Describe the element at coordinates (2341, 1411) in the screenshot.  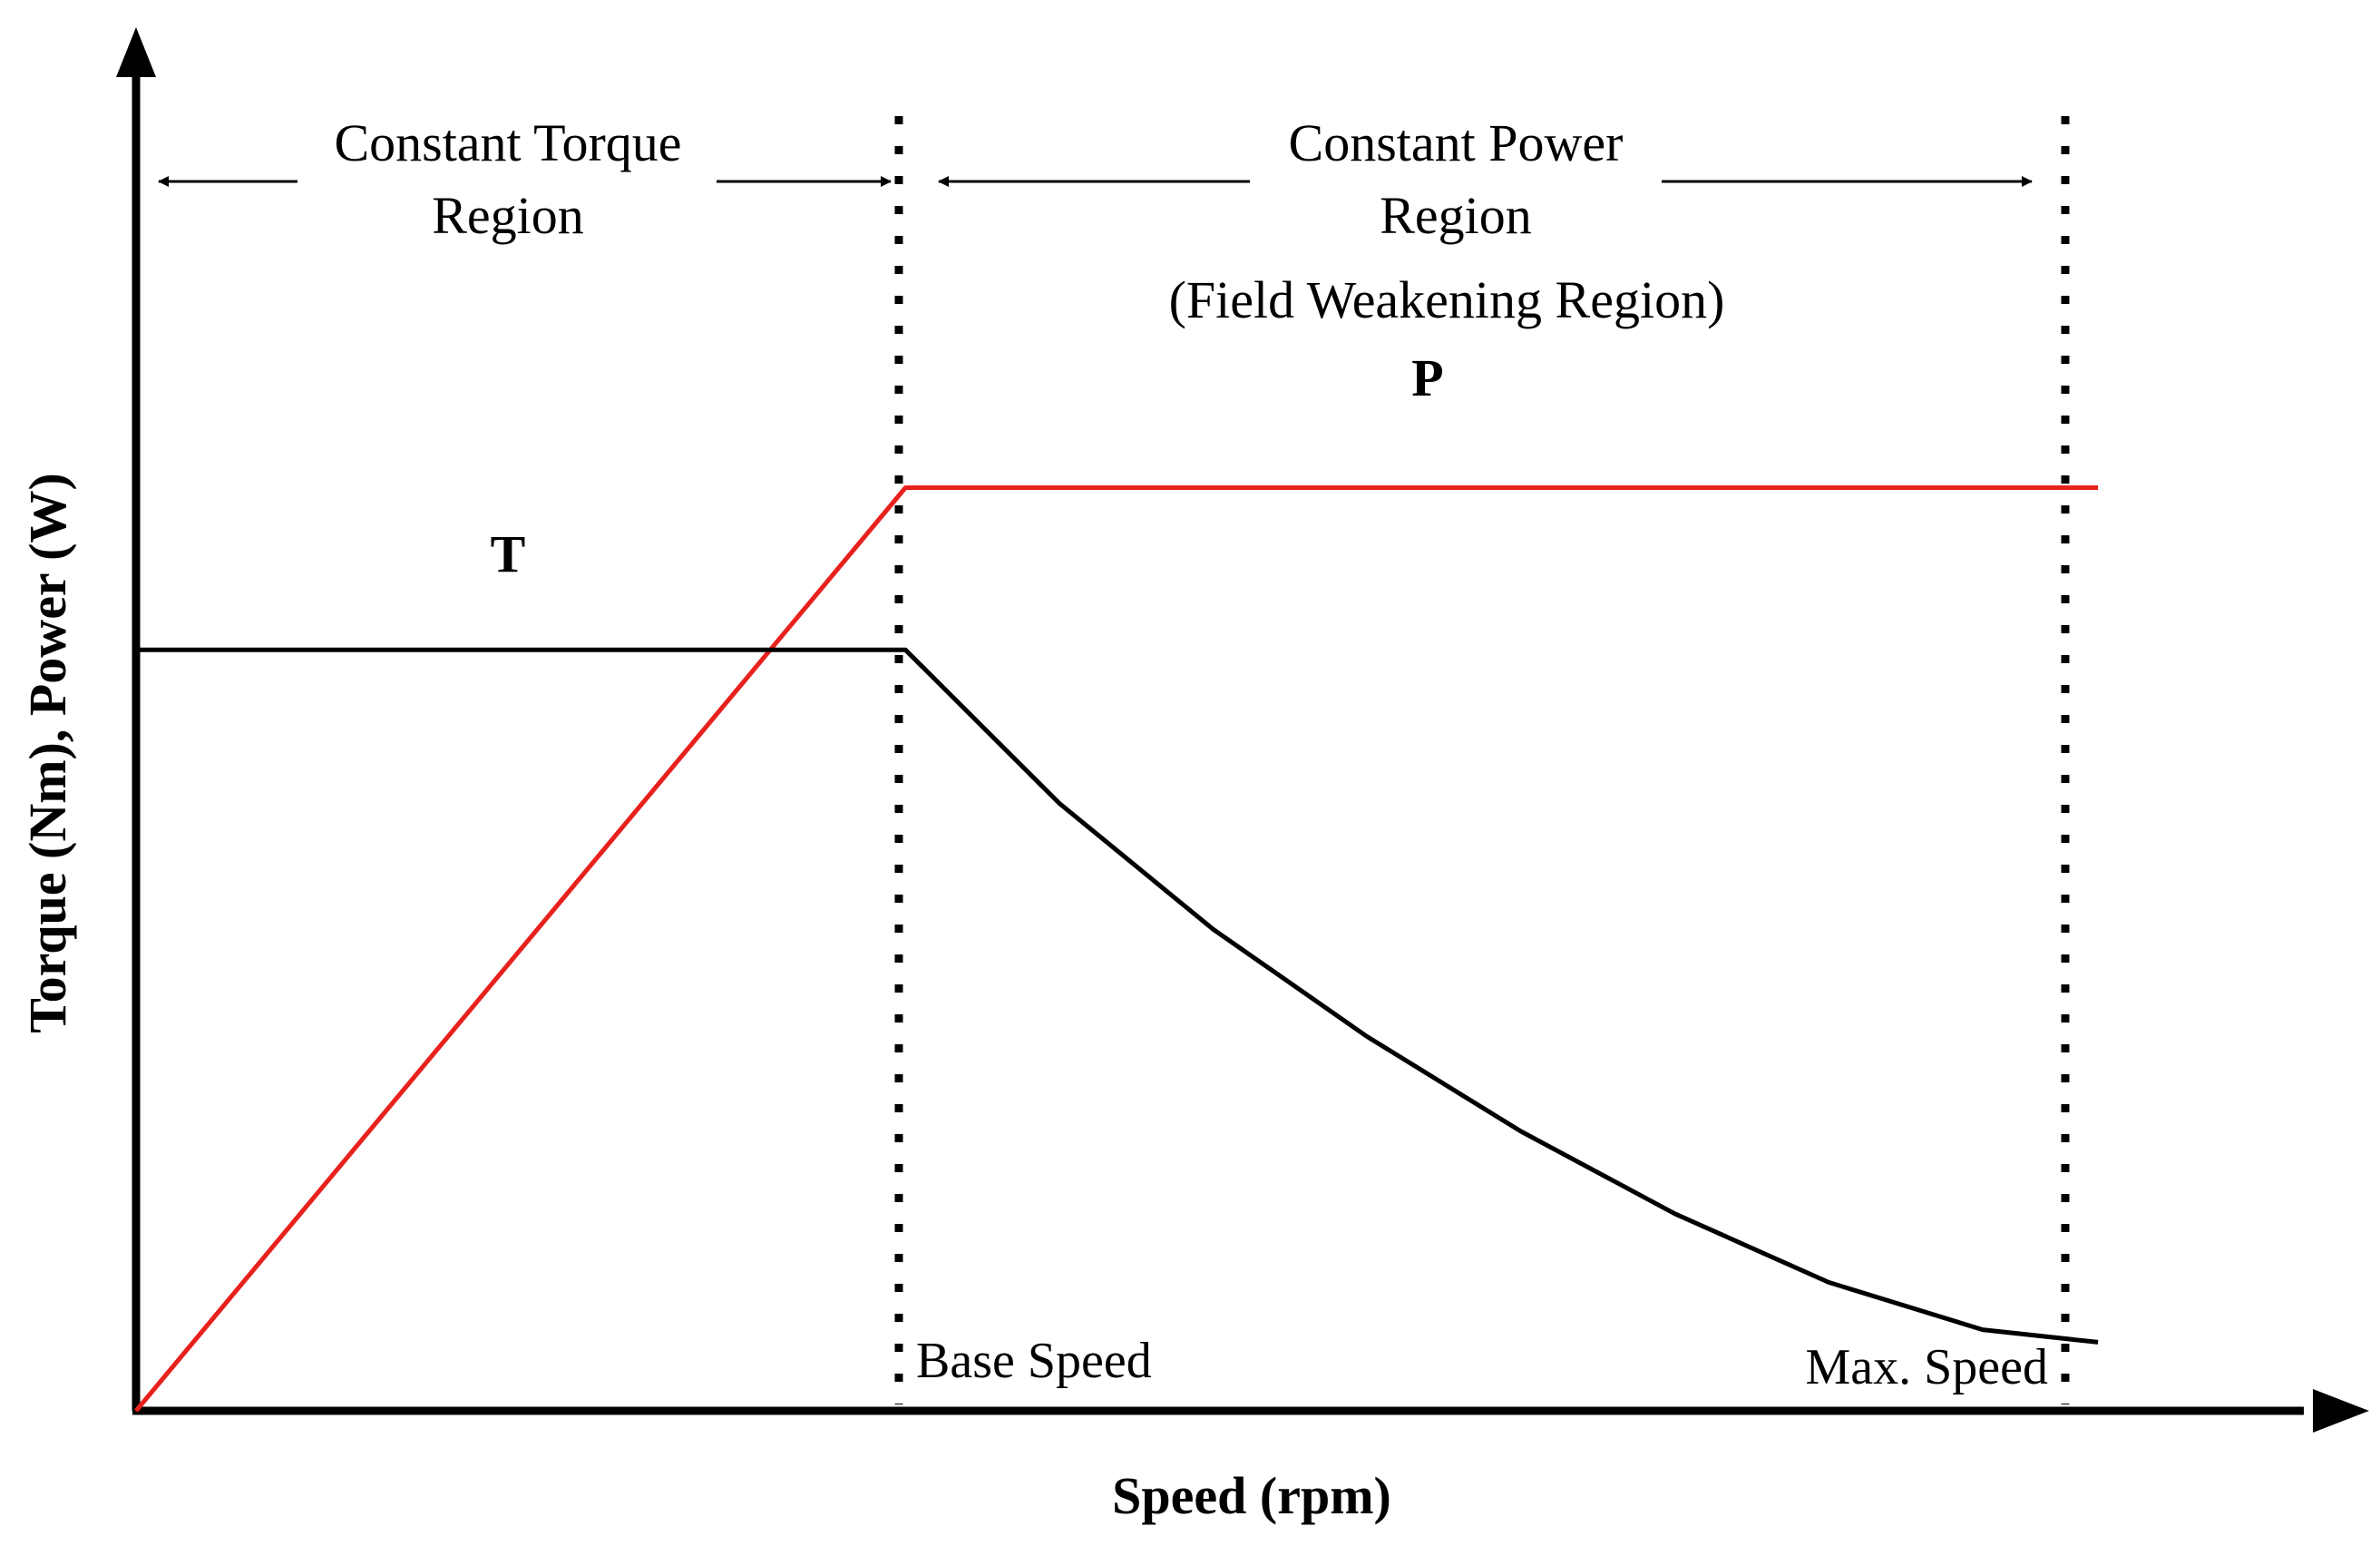
I see `x-axis-arrowhead` at that location.